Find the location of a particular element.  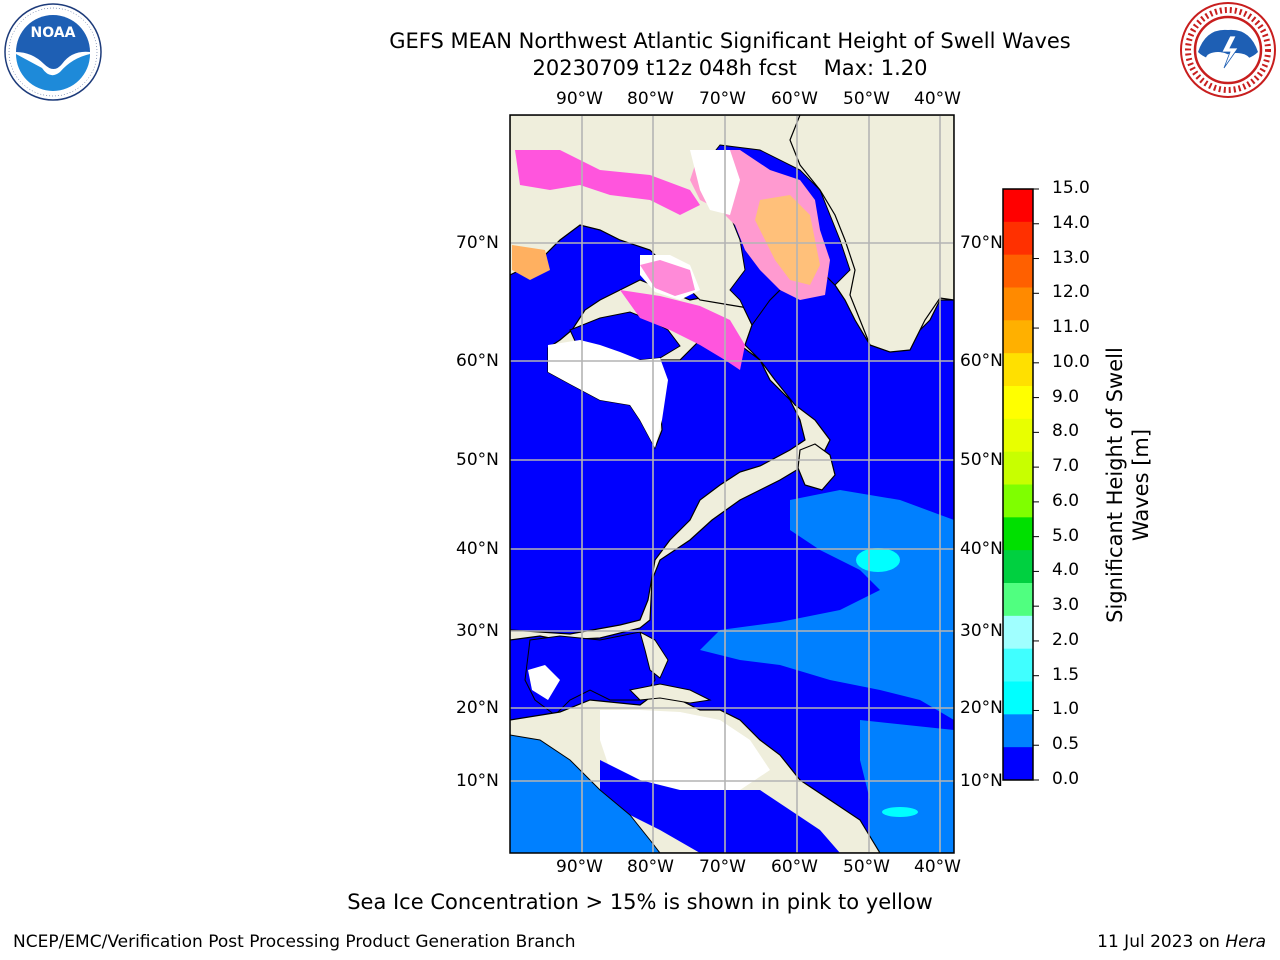

colorbar-tick-label: 14.0 is located at coordinates (1071, 222).